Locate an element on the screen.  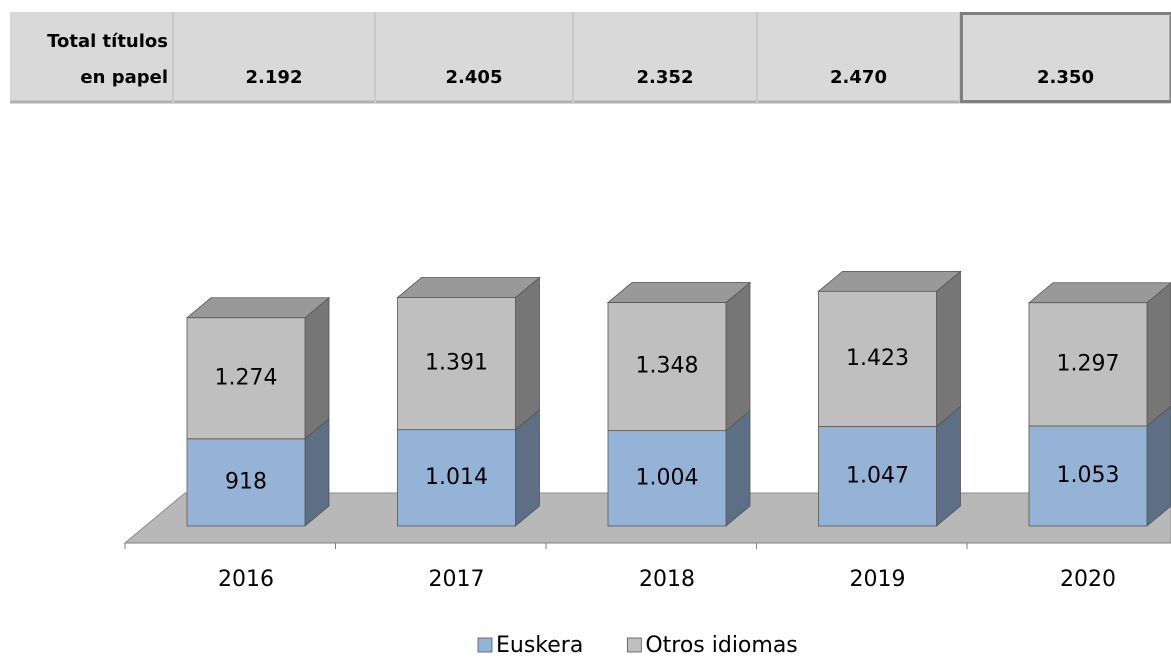
row-header: en papel is located at coordinates (124, 77).